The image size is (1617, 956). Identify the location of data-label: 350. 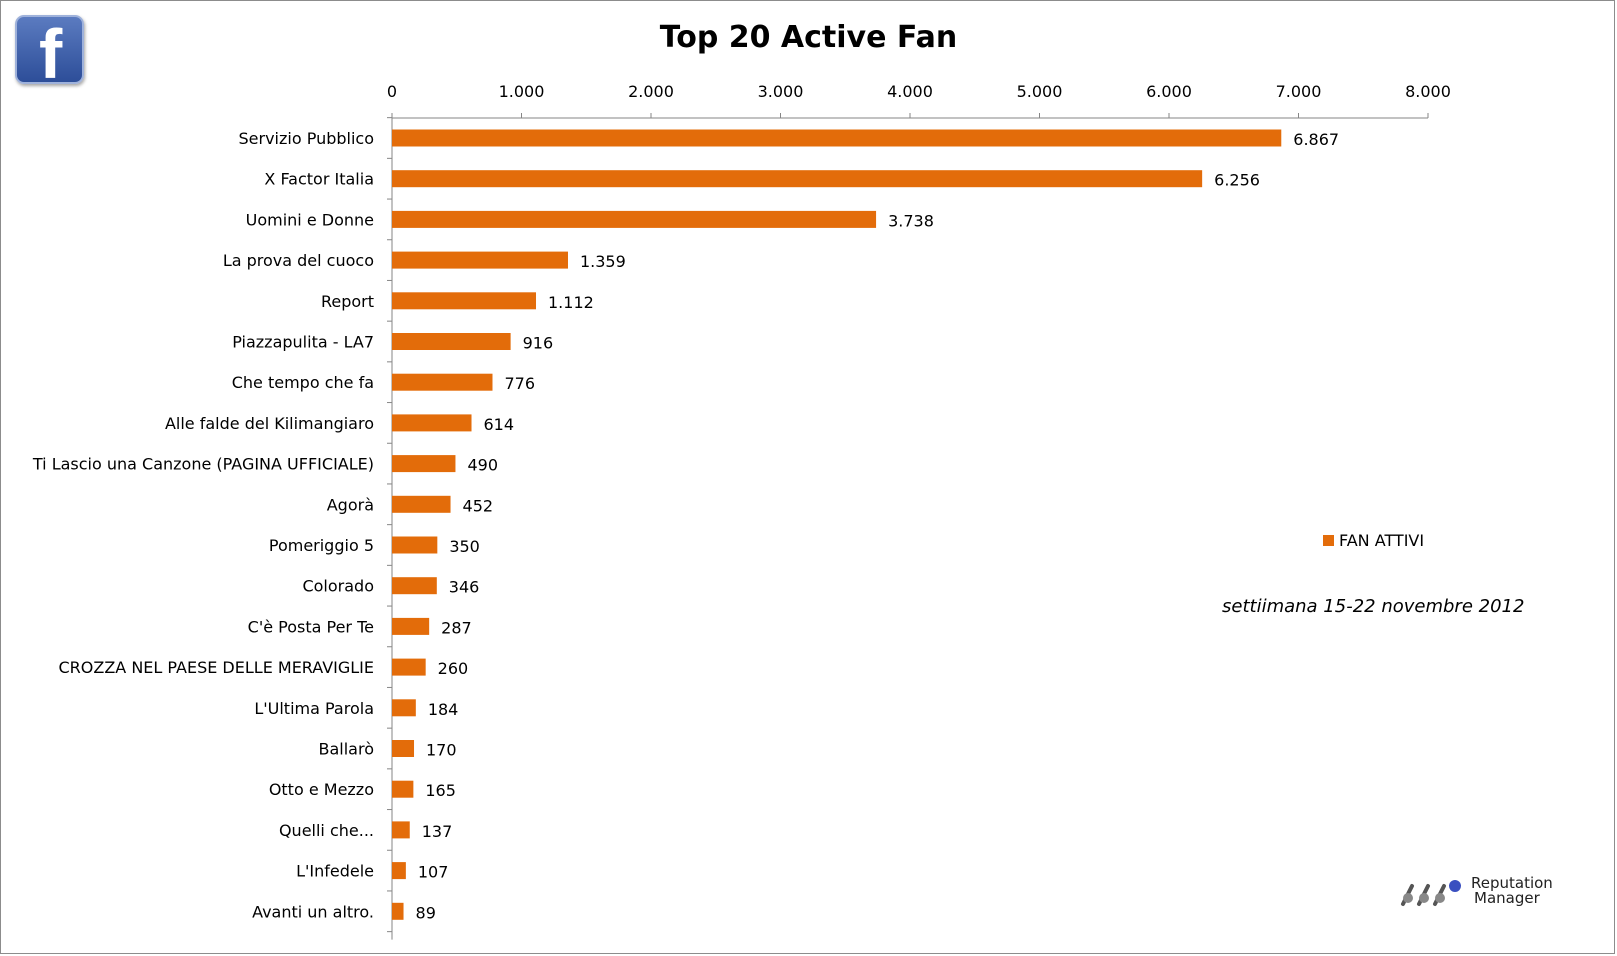
(464, 546).